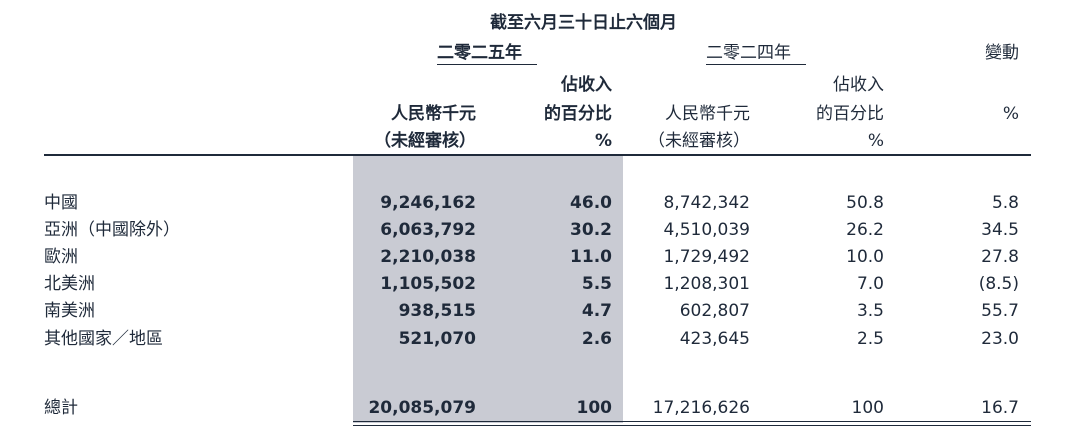 The image size is (1080, 446). Describe the element at coordinates (865, 203) in the screenshot. I see `row-2024-pct: 50.8` at that location.